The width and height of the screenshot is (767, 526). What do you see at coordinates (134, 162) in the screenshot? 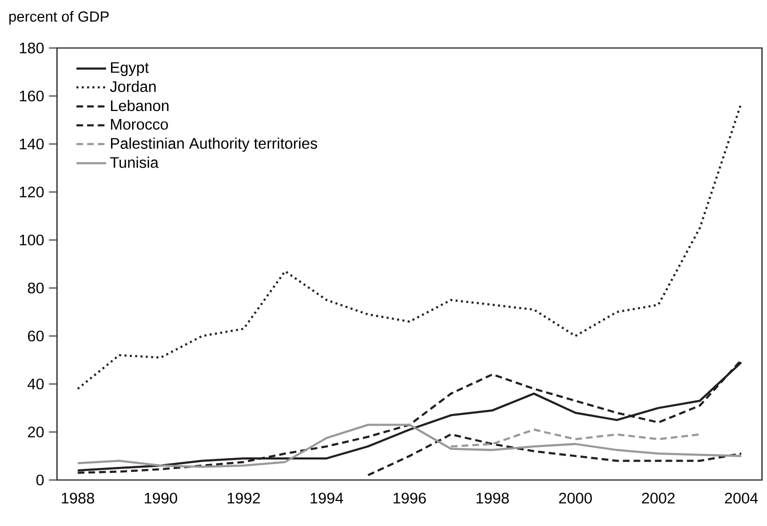
I see `legend-label: Tunisia` at bounding box center [134, 162].